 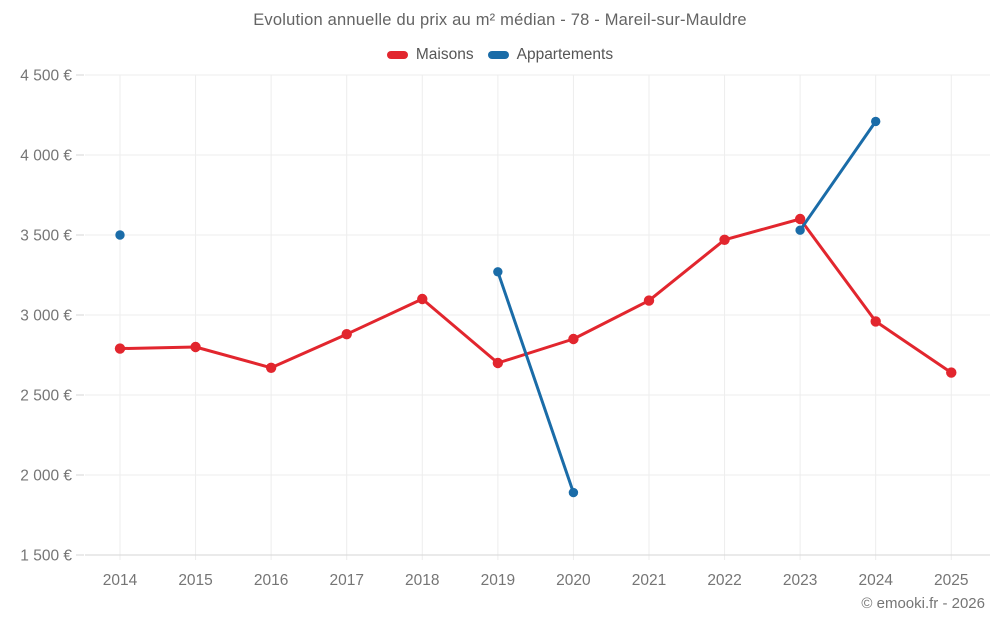 What do you see at coordinates (158, 348) in the screenshot?
I see `line-segment-maisons-2014-2015` at bounding box center [158, 348].